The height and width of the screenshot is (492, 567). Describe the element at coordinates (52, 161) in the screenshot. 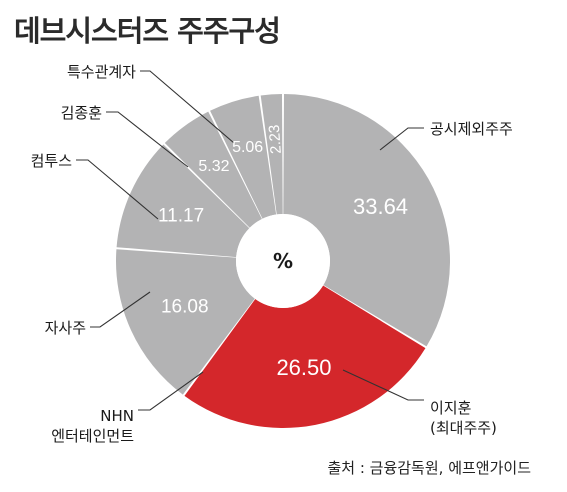

I see `category-label-5: 컴투스` at that location.